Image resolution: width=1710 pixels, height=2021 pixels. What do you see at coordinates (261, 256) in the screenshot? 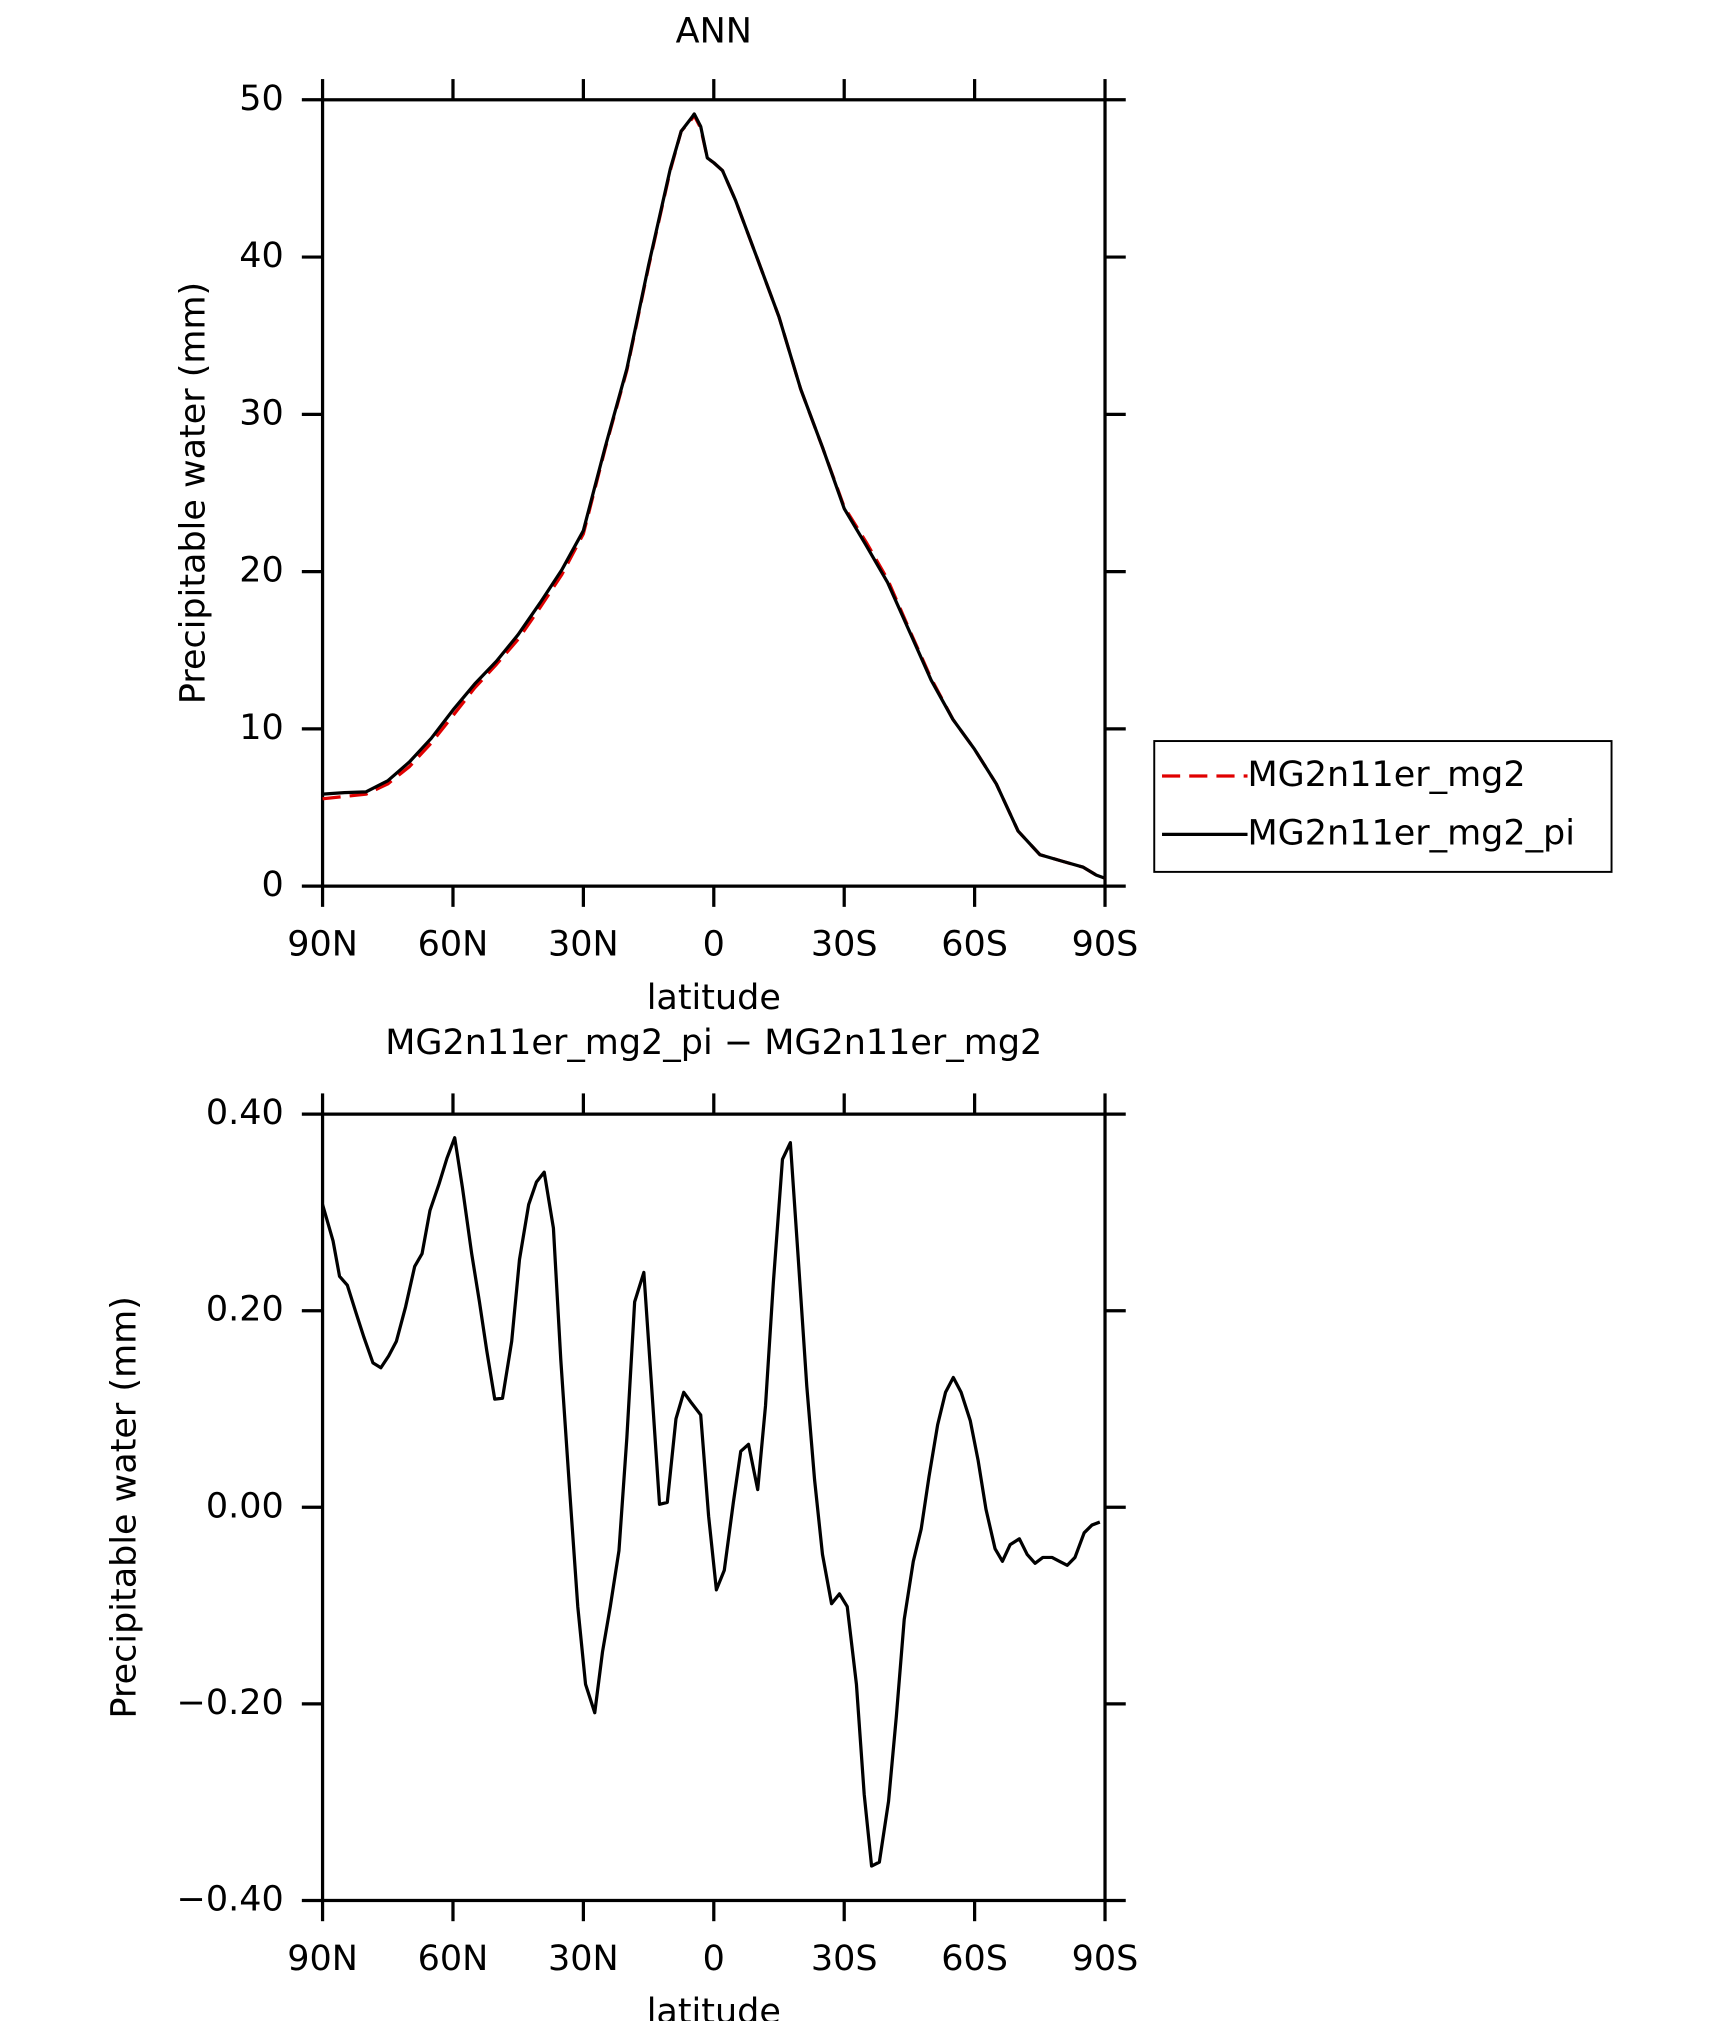
I see `y-tick-label: 40` at bounding box center [261, 256].